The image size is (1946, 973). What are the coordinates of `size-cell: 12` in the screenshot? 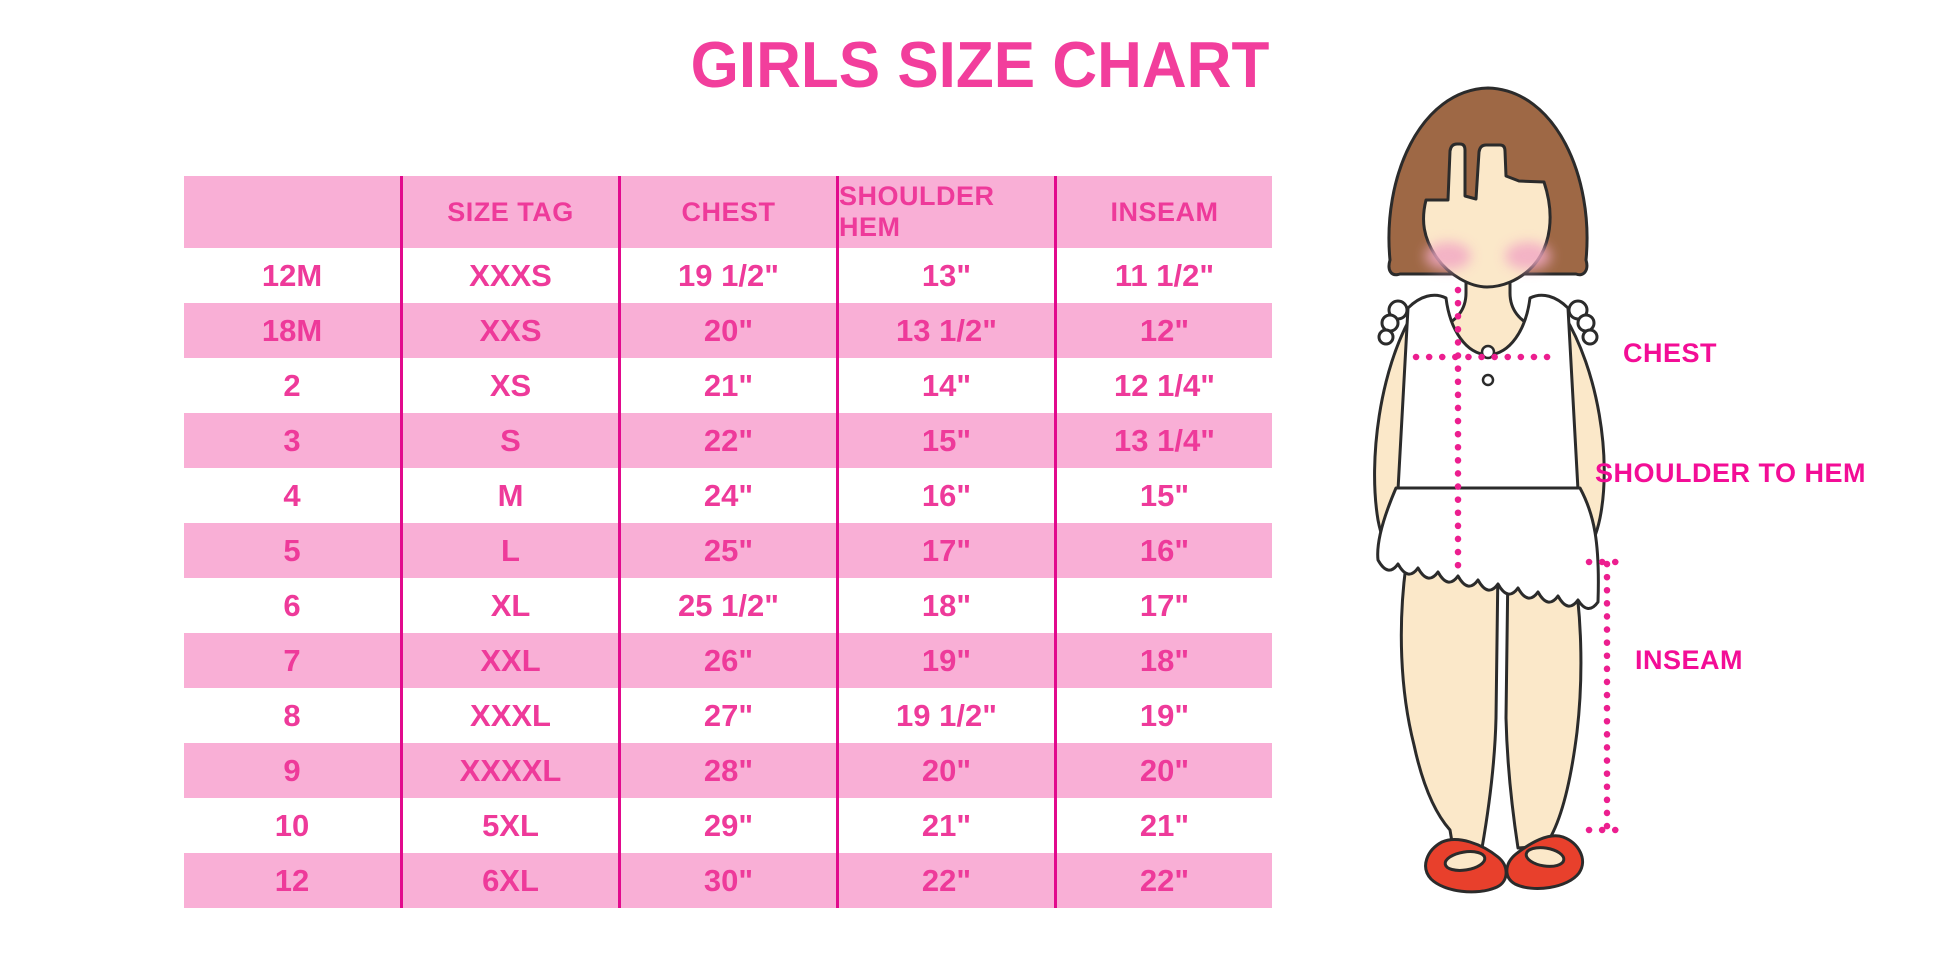 It's located at (292, 880).